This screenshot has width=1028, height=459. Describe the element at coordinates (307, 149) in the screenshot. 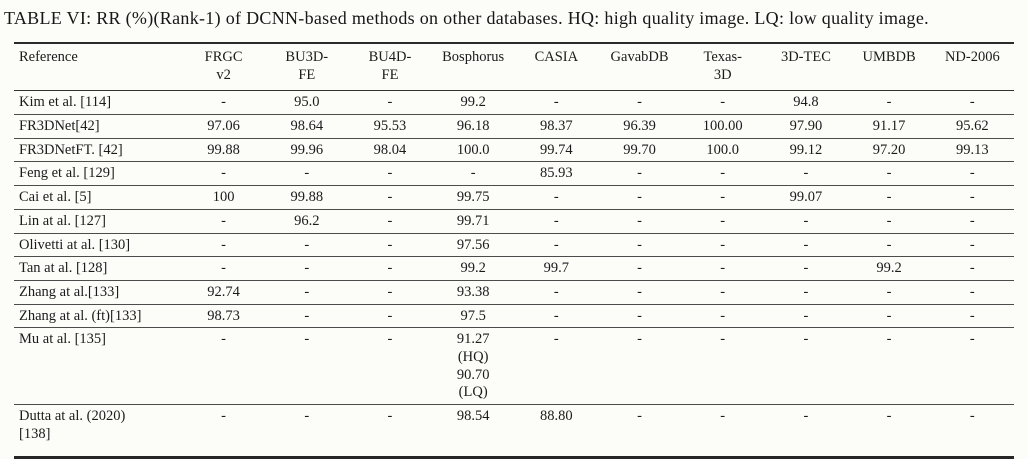

I see `value-cell: 99.96` at that location.